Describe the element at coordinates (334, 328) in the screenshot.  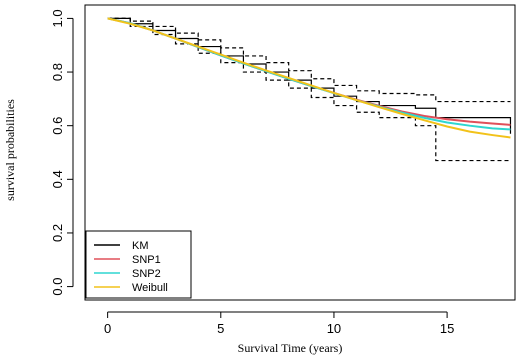
I see `x-tick-label: 10` at that location.